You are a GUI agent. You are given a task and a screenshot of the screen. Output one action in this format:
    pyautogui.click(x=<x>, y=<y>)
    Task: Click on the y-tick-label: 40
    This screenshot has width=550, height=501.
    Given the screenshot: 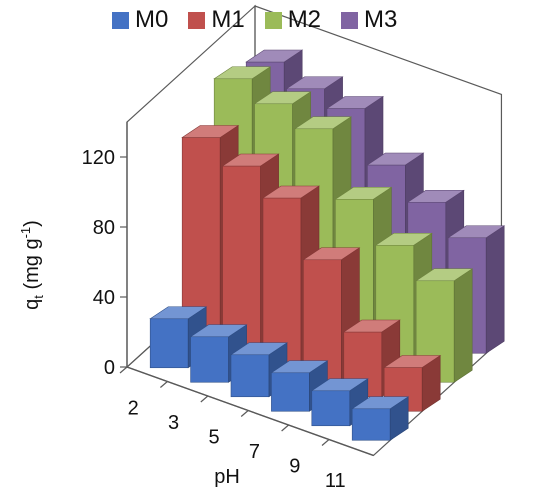 What is the action you would take?
    pyautogui.click(x=104, y=298)
    